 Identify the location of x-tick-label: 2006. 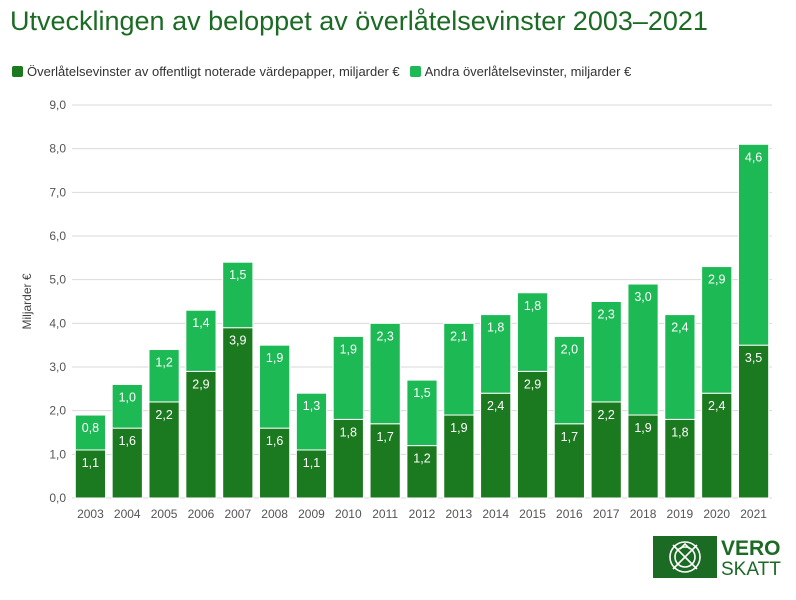
(201, 514).